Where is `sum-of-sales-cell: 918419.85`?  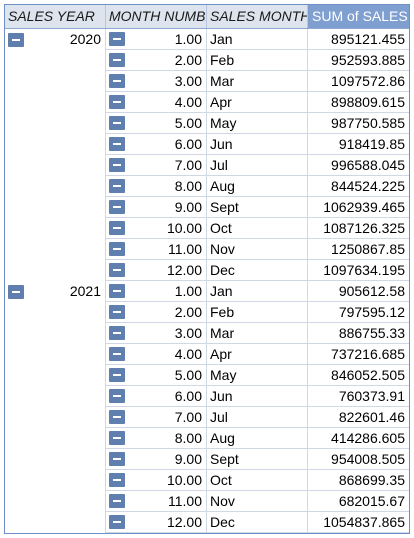 sum-of-sales-cell: 918419.85 is located at coordinates (358, 144).